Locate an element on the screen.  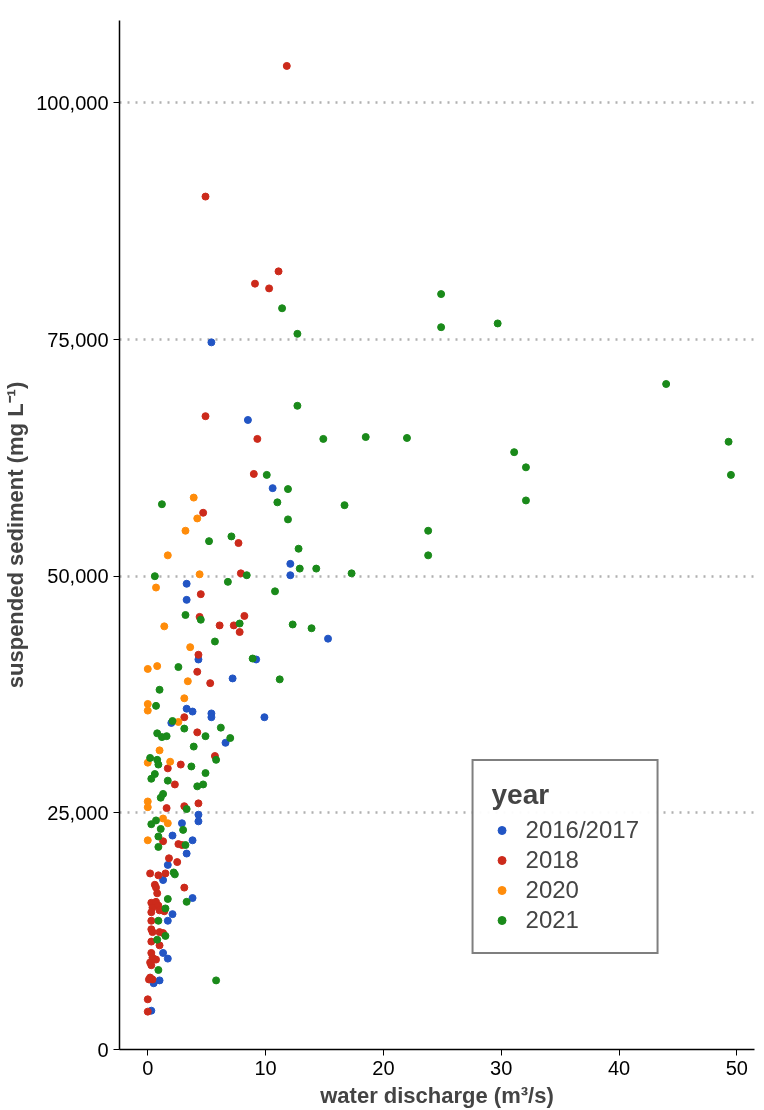
x-tick-label: 30 is located at coordinates (501, 1067).